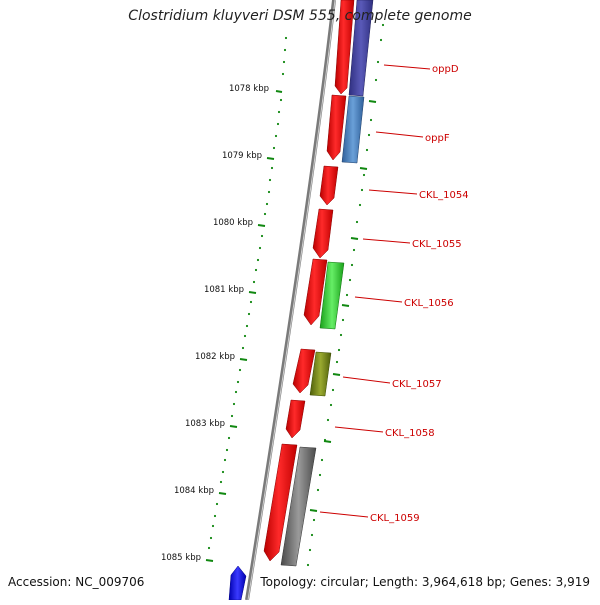 The height and width of the screenshot is (605, 600). I want to click on forward-strand-genes, so click(309, 281).